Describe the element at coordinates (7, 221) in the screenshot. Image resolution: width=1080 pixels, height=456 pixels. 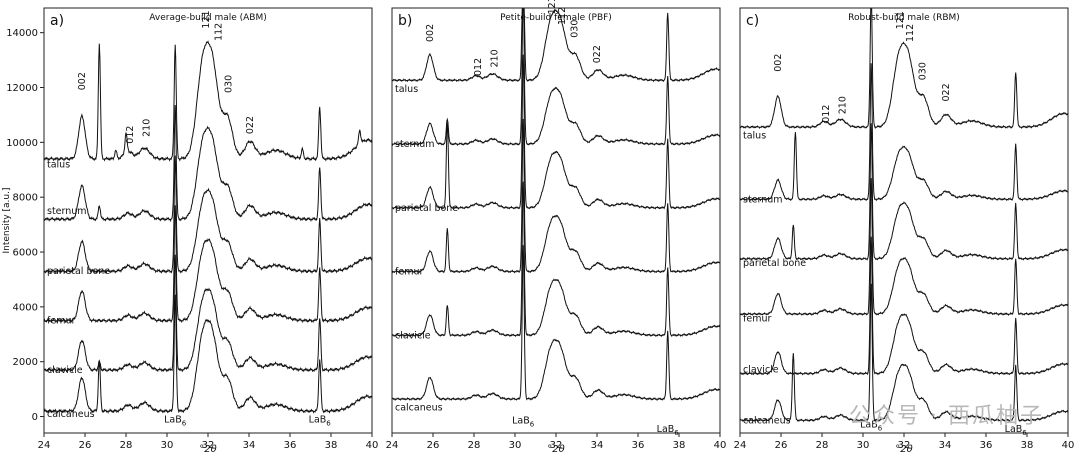
I see `y-axis-label: Intensity [a.u.]` at that location.